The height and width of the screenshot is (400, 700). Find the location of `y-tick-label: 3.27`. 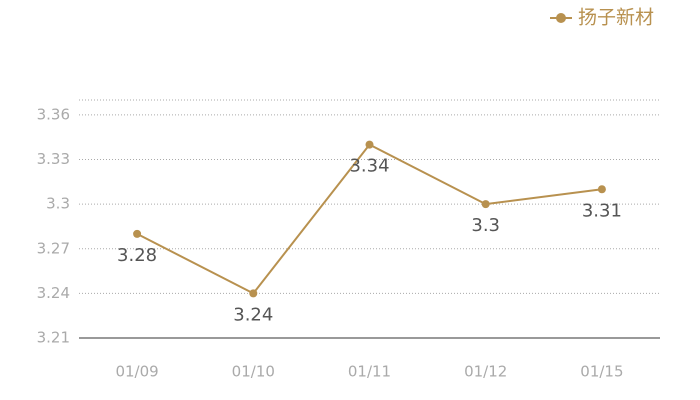

y-tick-label: 3.27 is located at coordinates (53, 248).